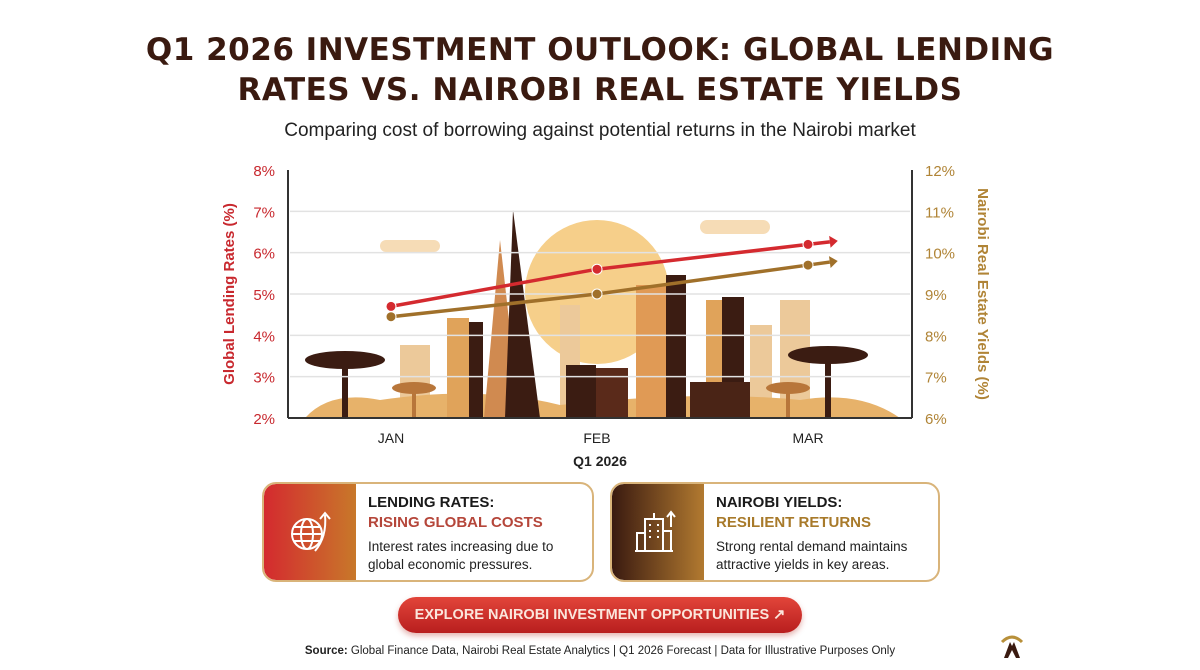 The width and height of the screenshot is (1200, 670). What do you see at coordinates (264, 378) in the screenshot?
I see `y-tick-left: 3%` at bounding box center [264, 378].